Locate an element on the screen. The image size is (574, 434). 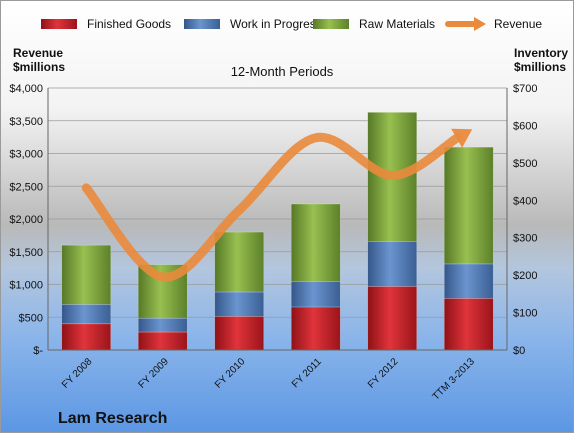
left-tick-label: $- is located at coordinates (38, 351).